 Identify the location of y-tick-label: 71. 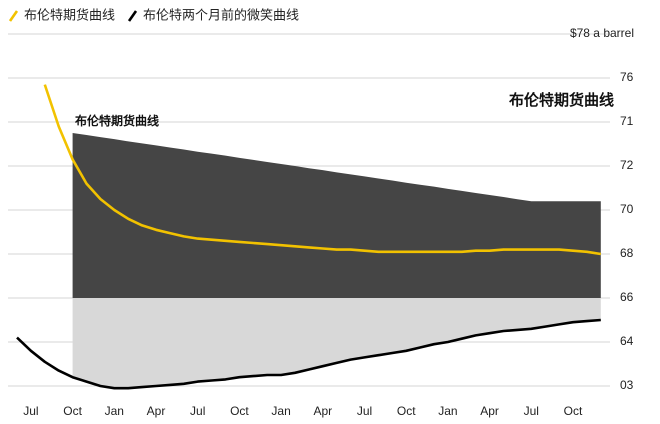
(627, 121).